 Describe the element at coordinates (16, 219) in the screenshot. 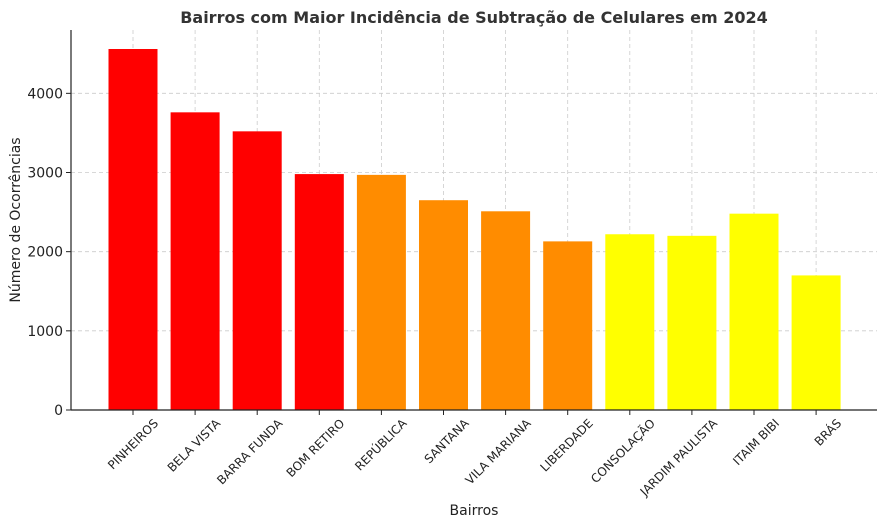

I see `y-axis-label: Número de Ocorrências` at that location.